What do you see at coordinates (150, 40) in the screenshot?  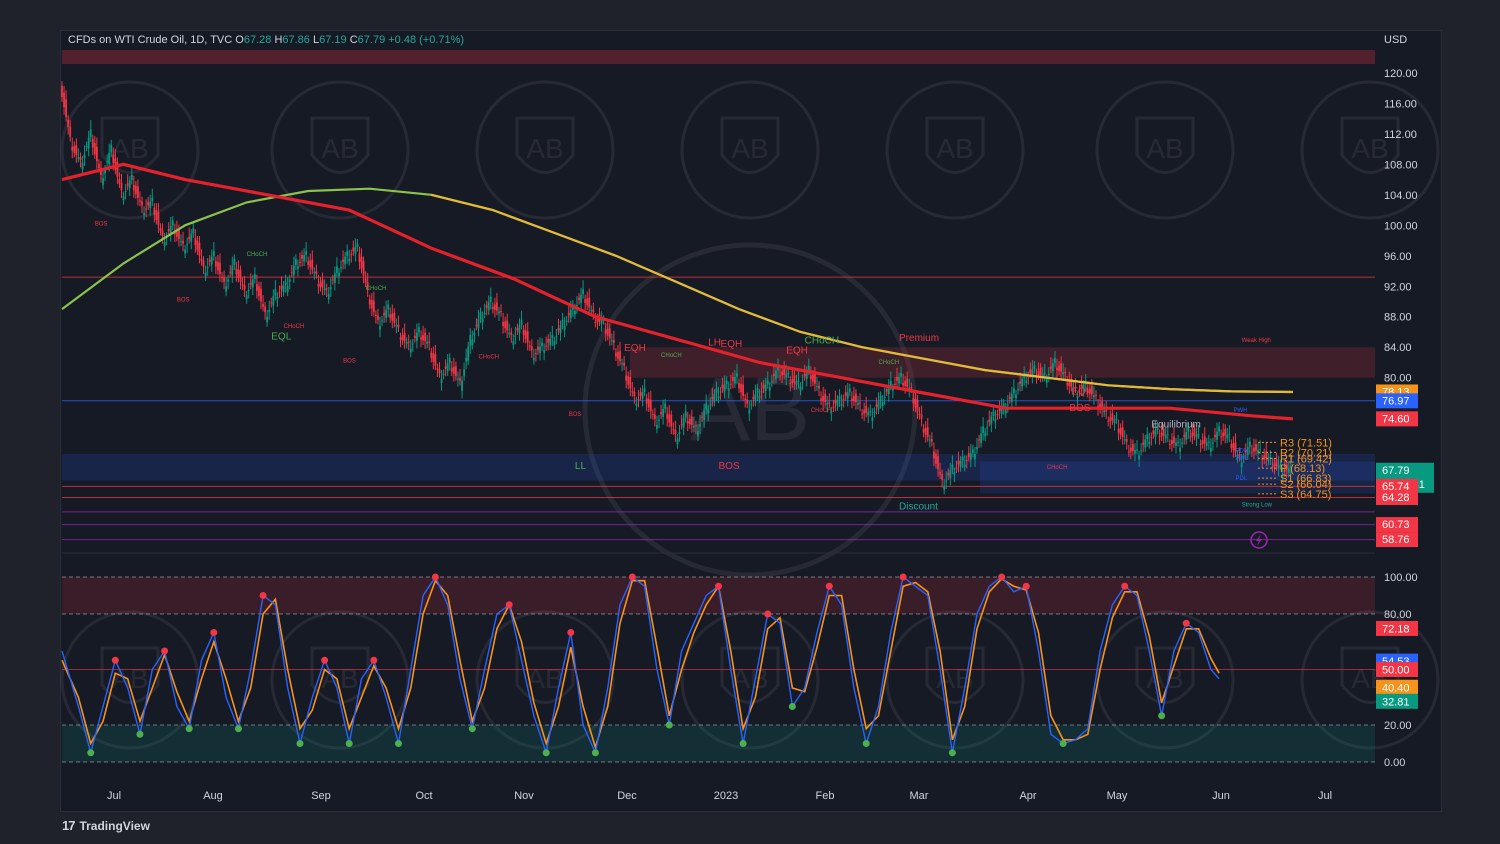 I see `symbol-title: CFDs on WTI Crude Oil, 1D, TVC` at bounding box center [150, 40].